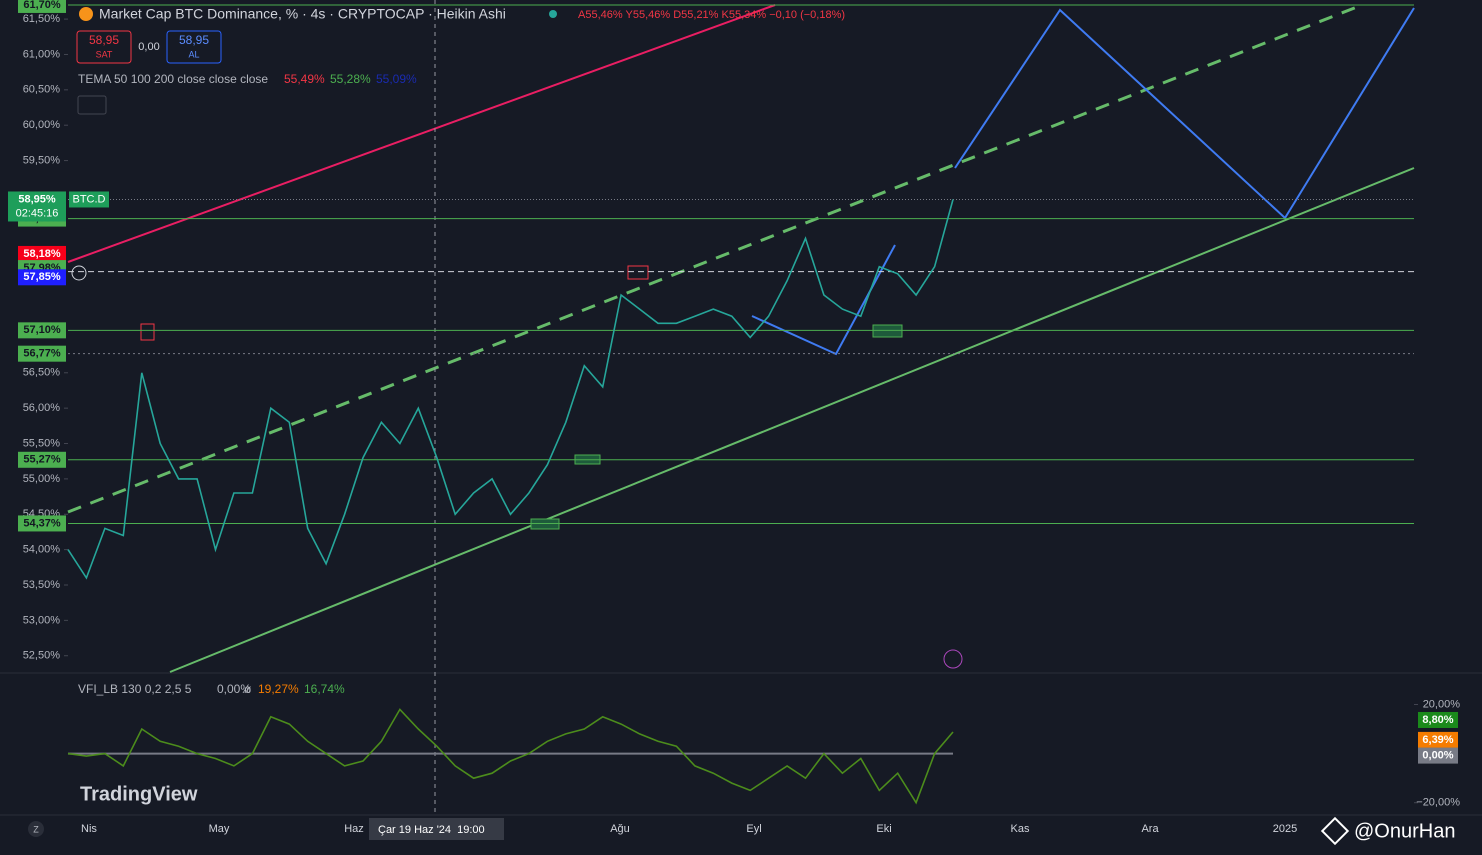 This screenshot has width=1482, height=855. What do you see at coordinates (193, 54) in the screenshot?
I see `buy-label: AL` at bounding box center [193, 54].